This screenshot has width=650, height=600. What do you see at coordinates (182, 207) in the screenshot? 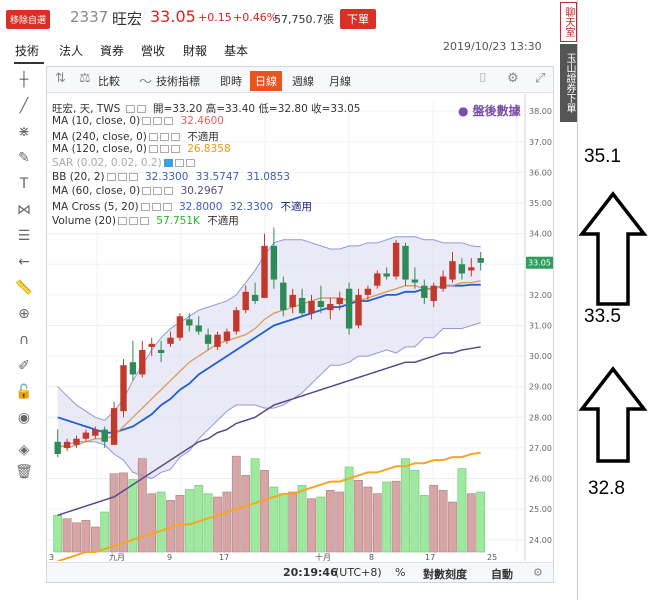
I see `legend-macross: MA Cross (5, 20) 32.8000 32.3300 不適用` at bounding box center [182, 207].